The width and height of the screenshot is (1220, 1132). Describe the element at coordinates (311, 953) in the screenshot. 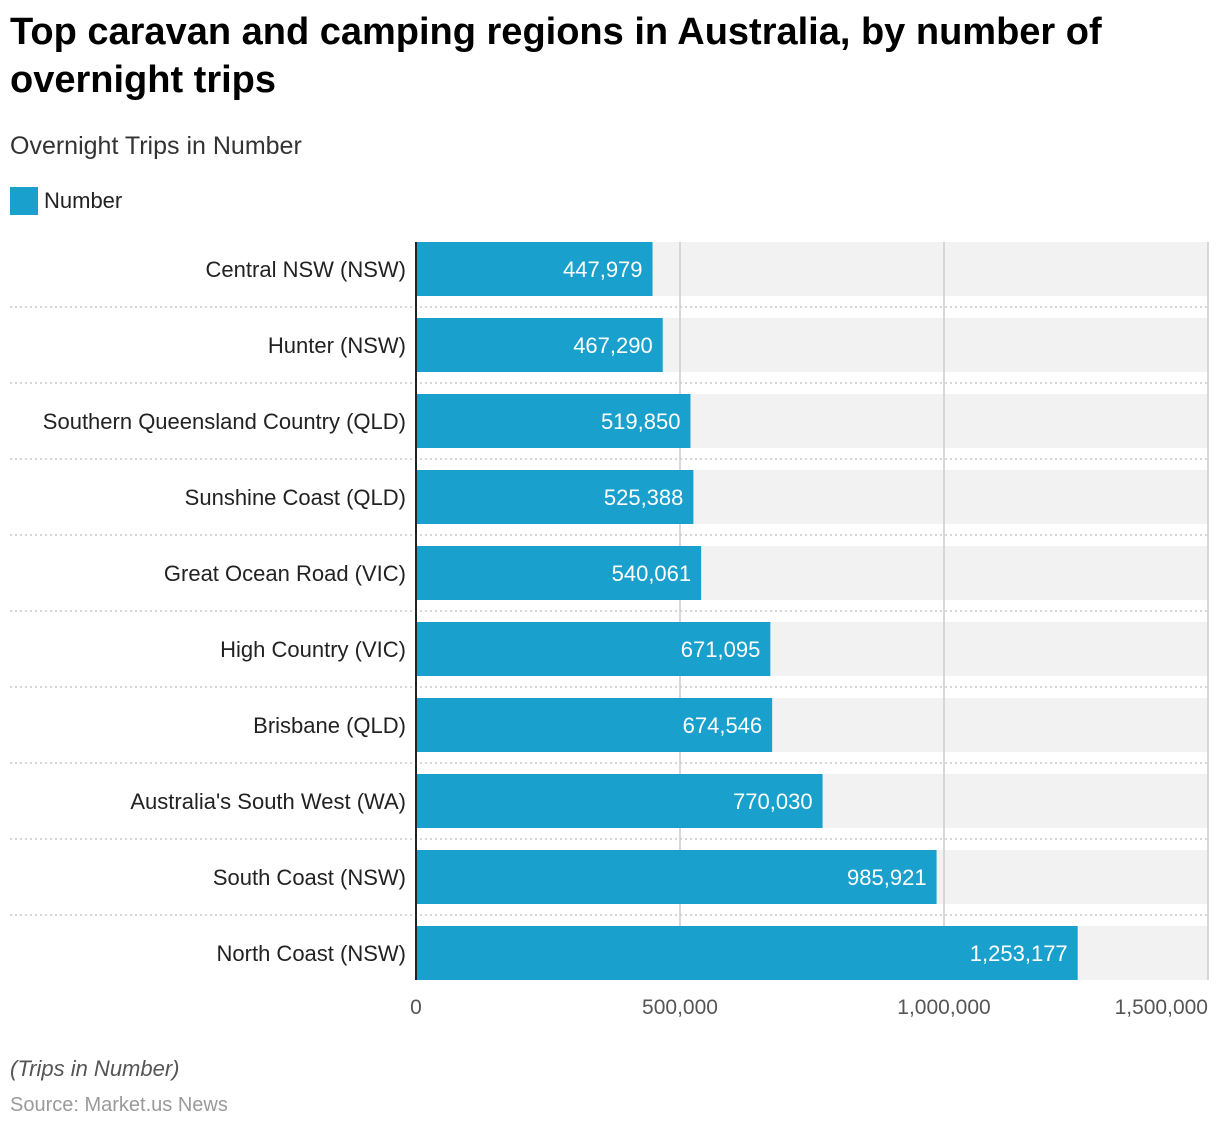

I see `category-label: North Coast (NSW)` at that location.